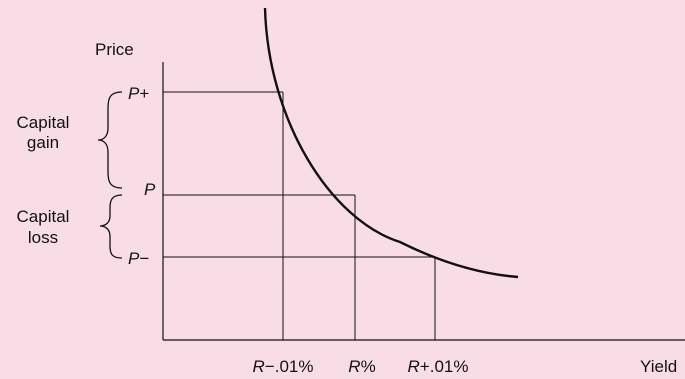  I want to click on capital-loss-label-line1: Capital, so click(43, 216).